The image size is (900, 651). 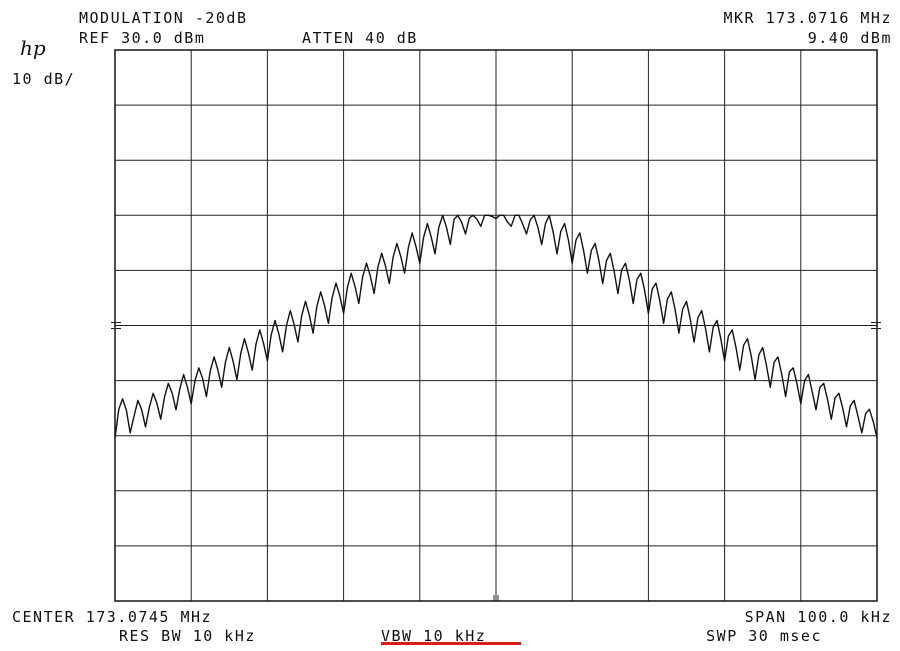 What do you see at coordinates (33, 48) in the screenshot?
I see `hp-logo: hp` at bounding box center [33, 48].